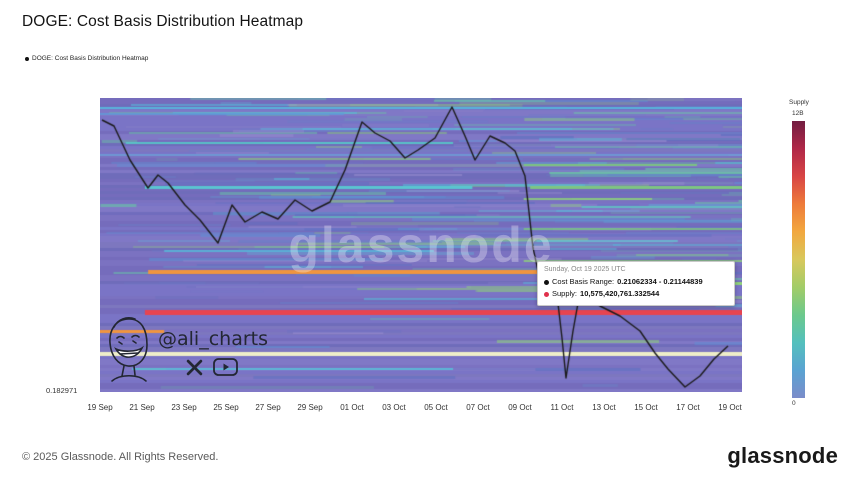  What do you see at coordinates (213, 339) in the screenshot?
I see `ali-charts-handle: @ali_charts` at bounding box center [213, 339].